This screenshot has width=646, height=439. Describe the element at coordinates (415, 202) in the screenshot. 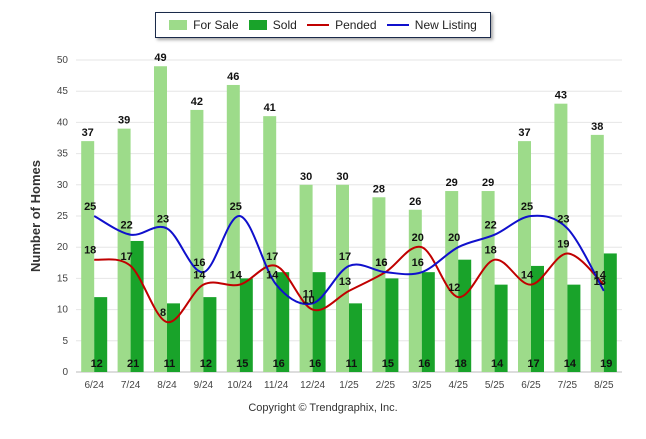

I see `data-label-for-sale: 26` at that location.